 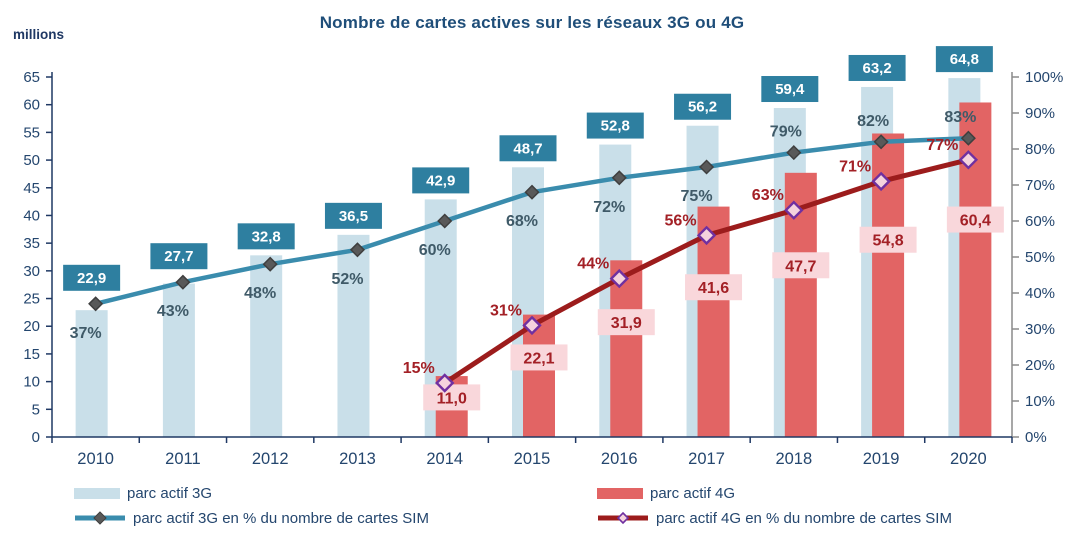 What do you see at coordinates (1040, 221) in the screenshot?
I see `right-axis-tick-label: 60%` at bounding box center [1040, 221].